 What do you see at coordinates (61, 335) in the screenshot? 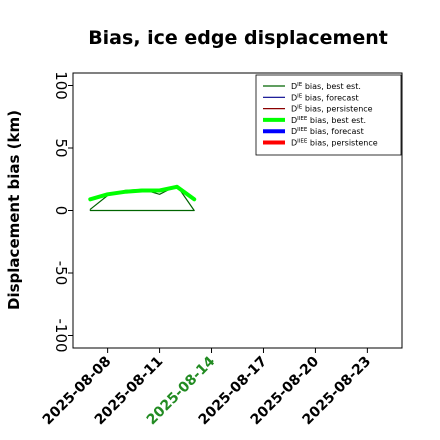
I see `y-tick-label: -100` at bounding box center [61, 335].